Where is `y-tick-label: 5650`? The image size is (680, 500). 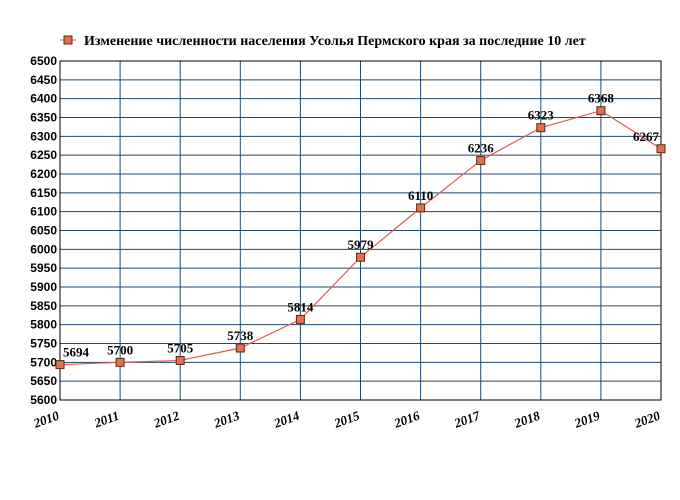
y-tick-label: 5650 is located at coordinates (43, 381).